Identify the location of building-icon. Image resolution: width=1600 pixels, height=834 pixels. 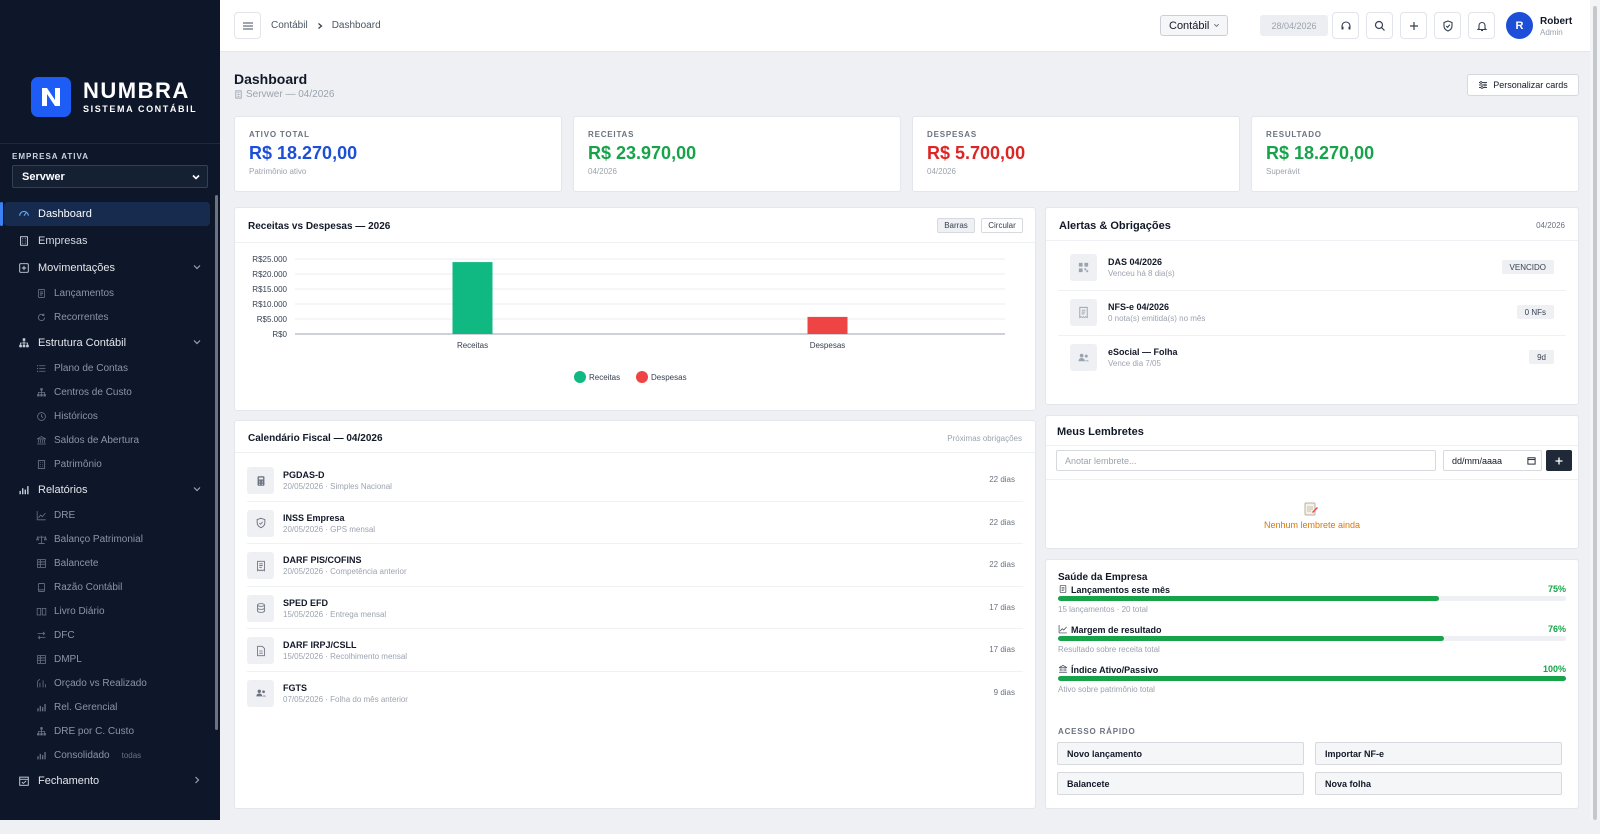
(24, 241).